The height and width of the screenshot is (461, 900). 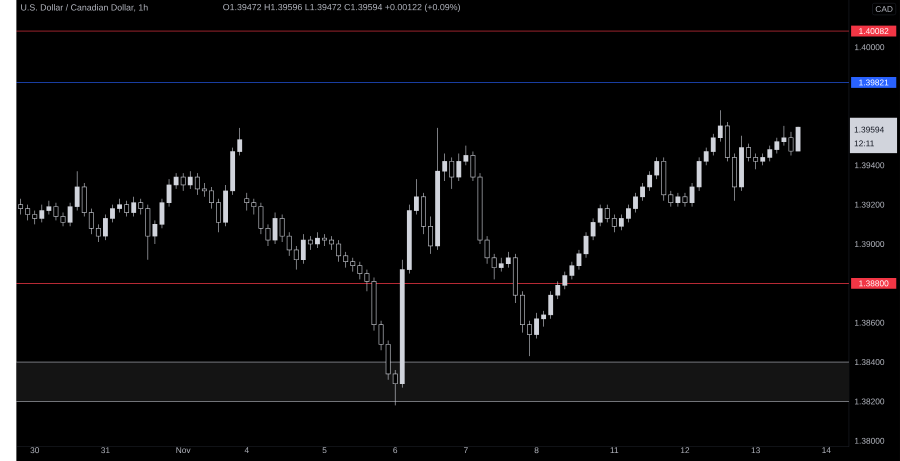 What do you see at coordinates (869, 243) in the screenshot?
I see `y-tick-label: 1.39000` at bounding box center [869, 243].